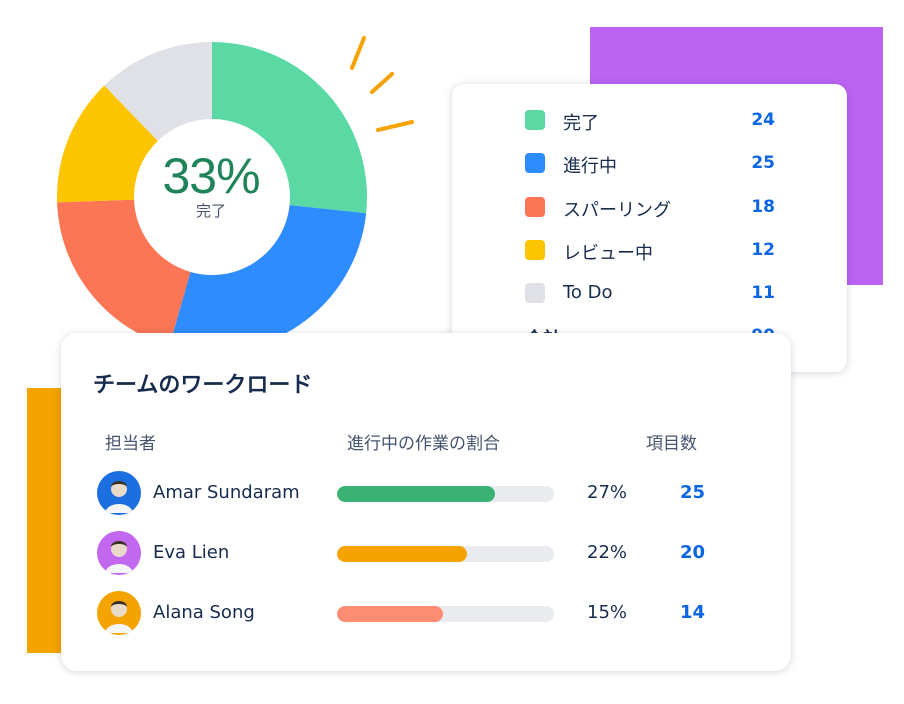  I want to click on assignee-name: Alana Song, so click(204, 612).